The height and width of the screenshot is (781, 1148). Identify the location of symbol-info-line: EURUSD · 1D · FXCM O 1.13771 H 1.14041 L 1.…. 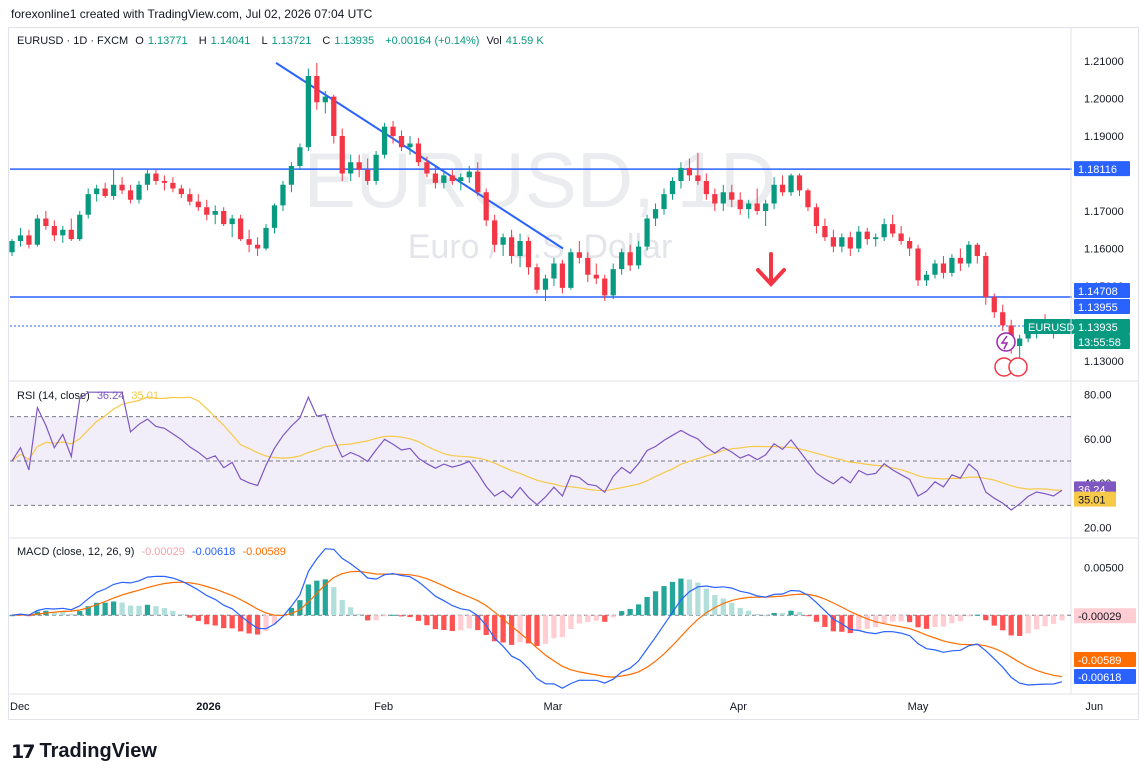
(284, 41).